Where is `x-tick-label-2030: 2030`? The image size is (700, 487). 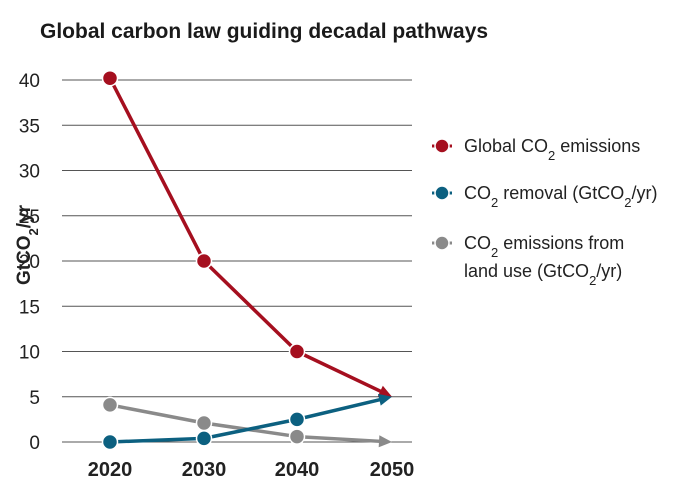
x-tick-label-2030: 2030 is located at coordinates (204, 470).